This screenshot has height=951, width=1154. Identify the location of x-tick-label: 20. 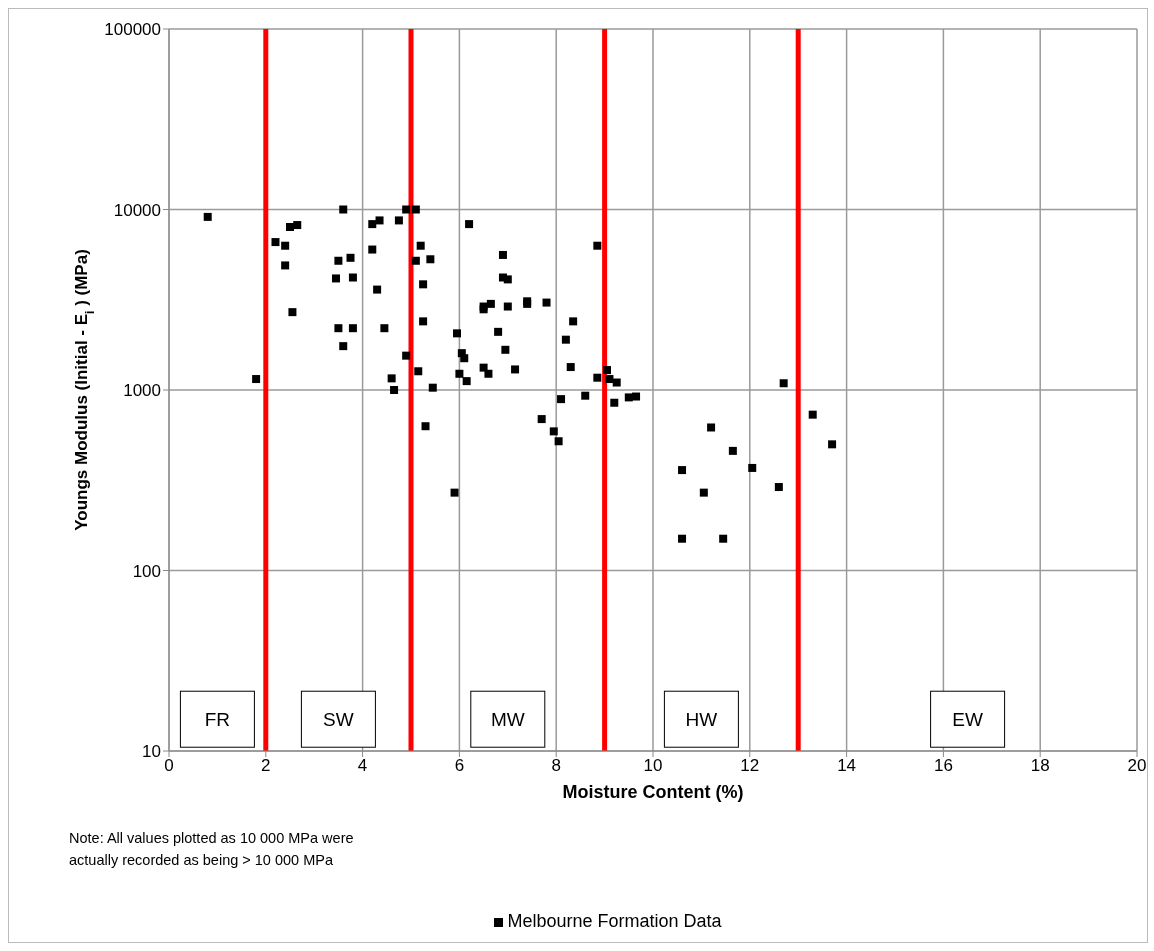
(1137, 766).